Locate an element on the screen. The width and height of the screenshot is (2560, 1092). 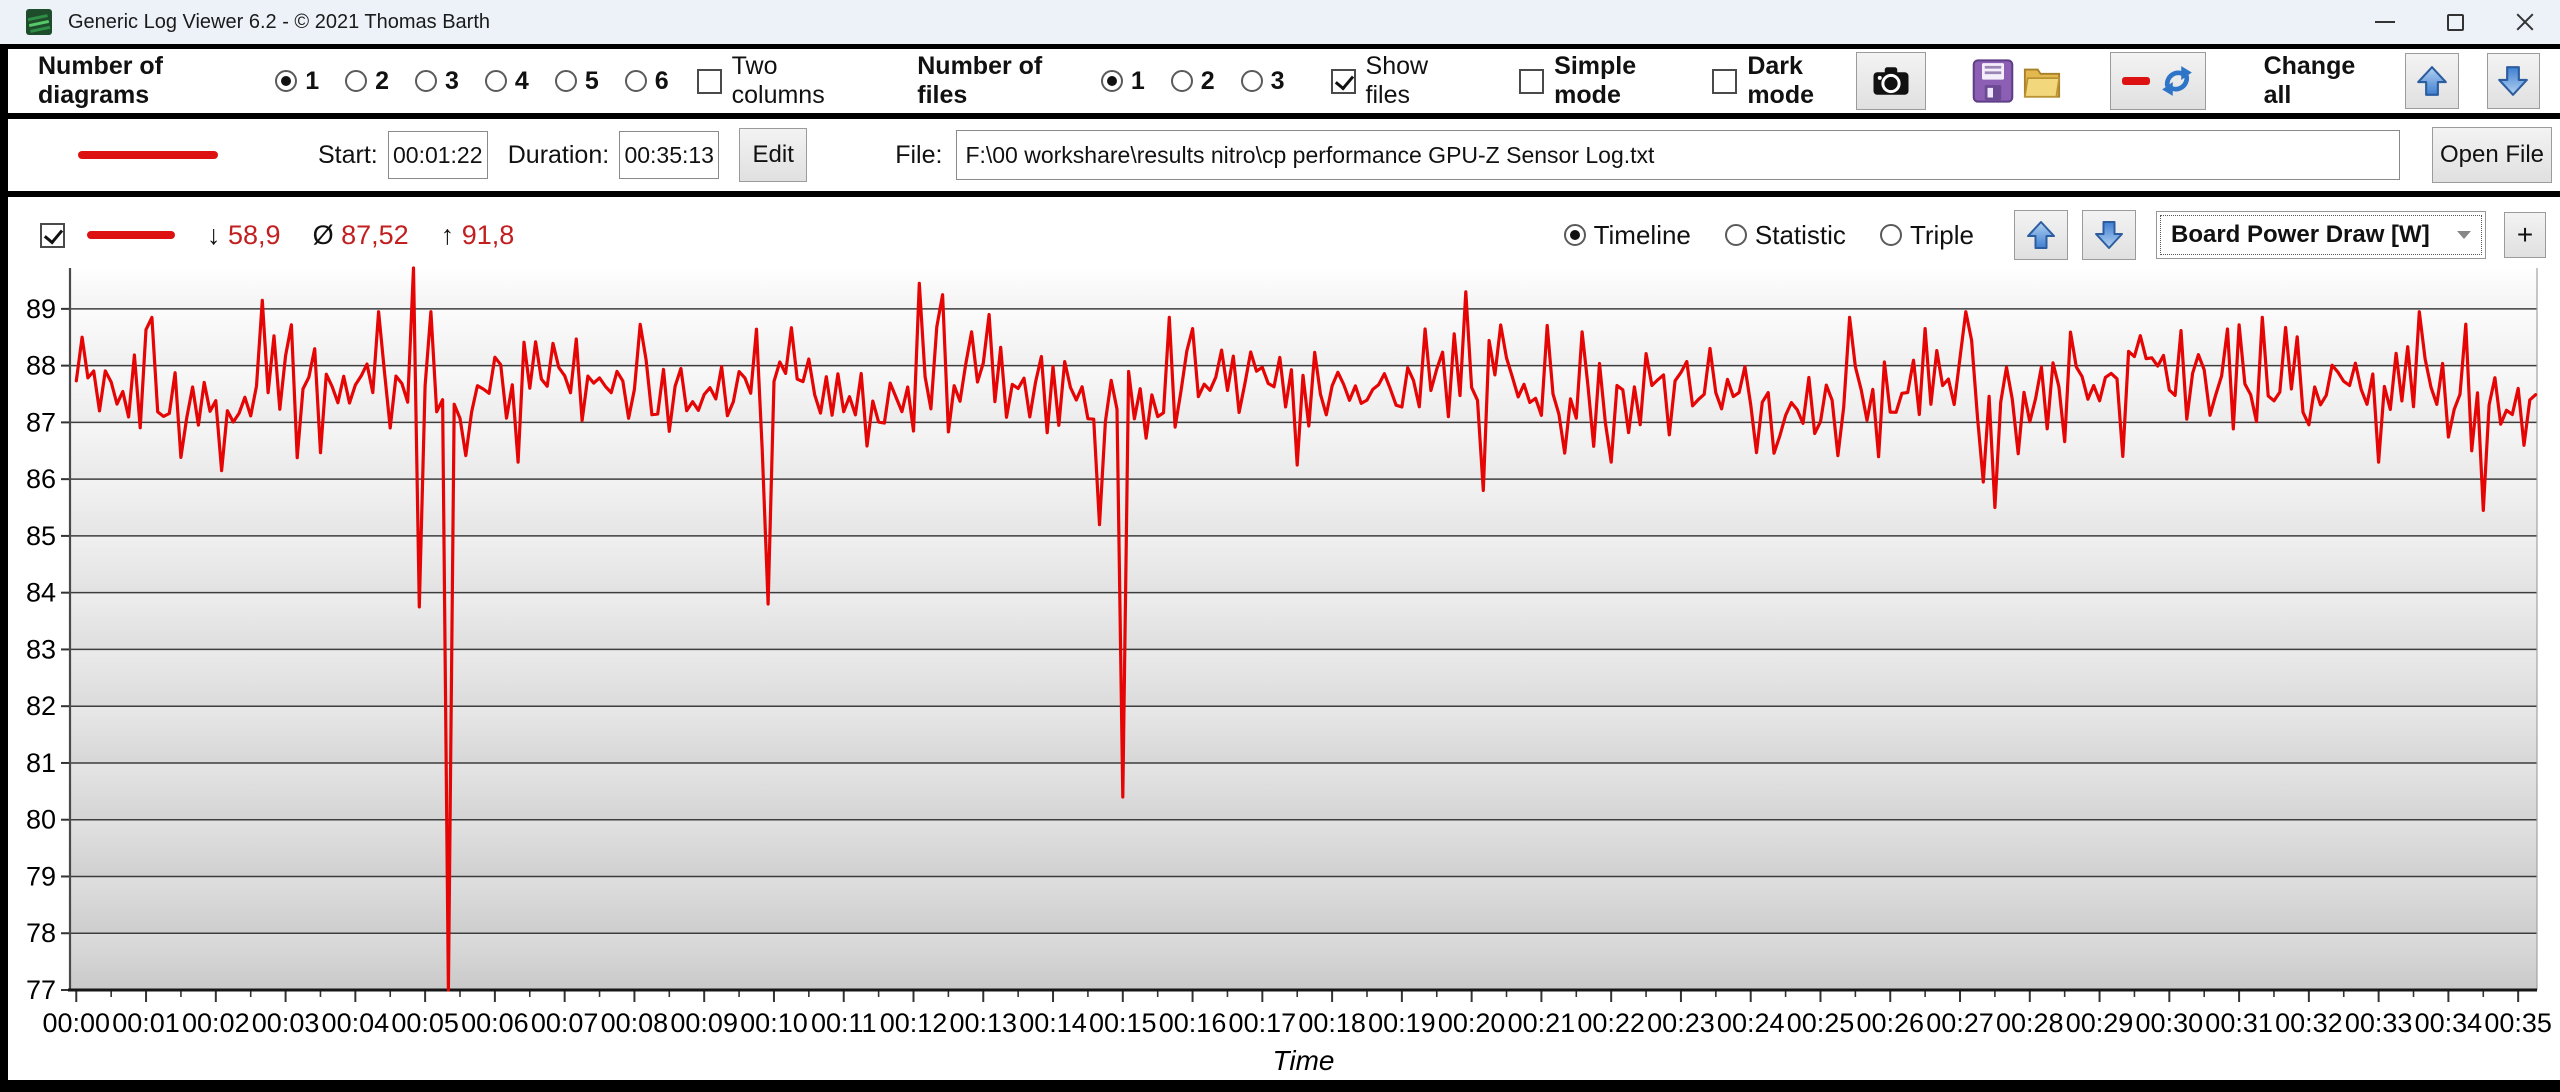
simple-mode-checkbox: Simple mode is located at coordinates (1602, 81).